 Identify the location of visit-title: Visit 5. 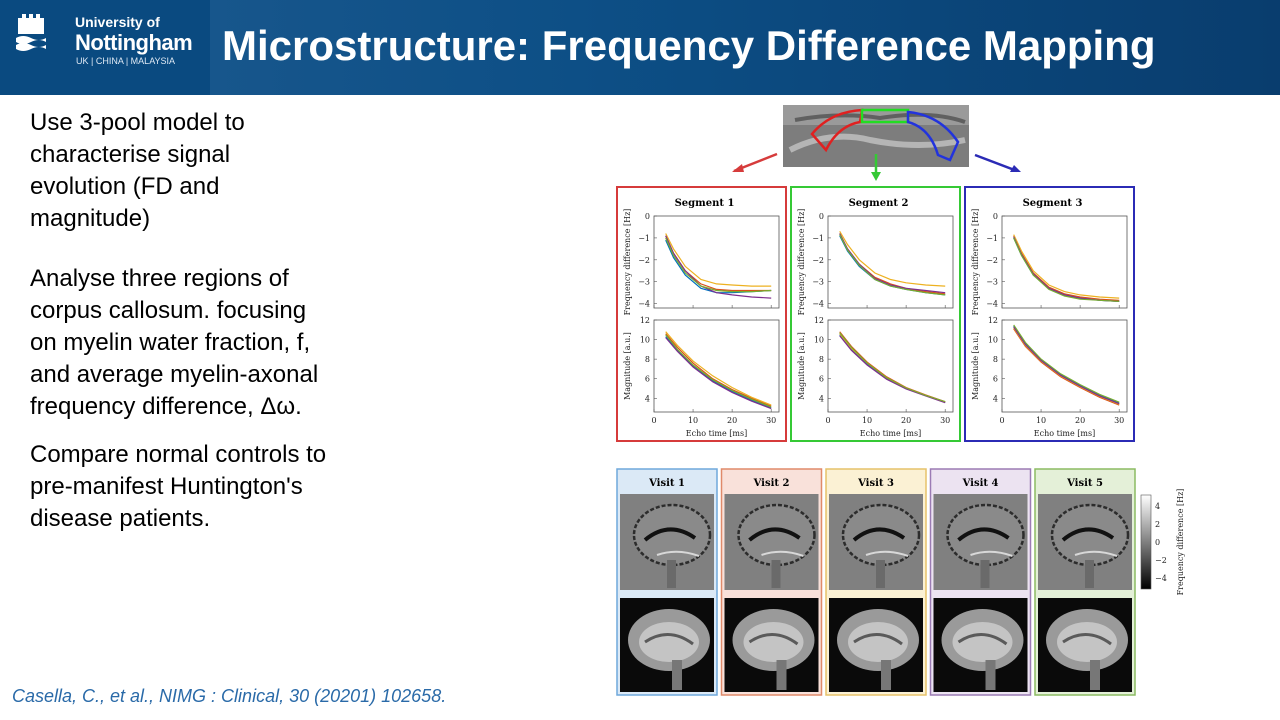
(1084, 483).